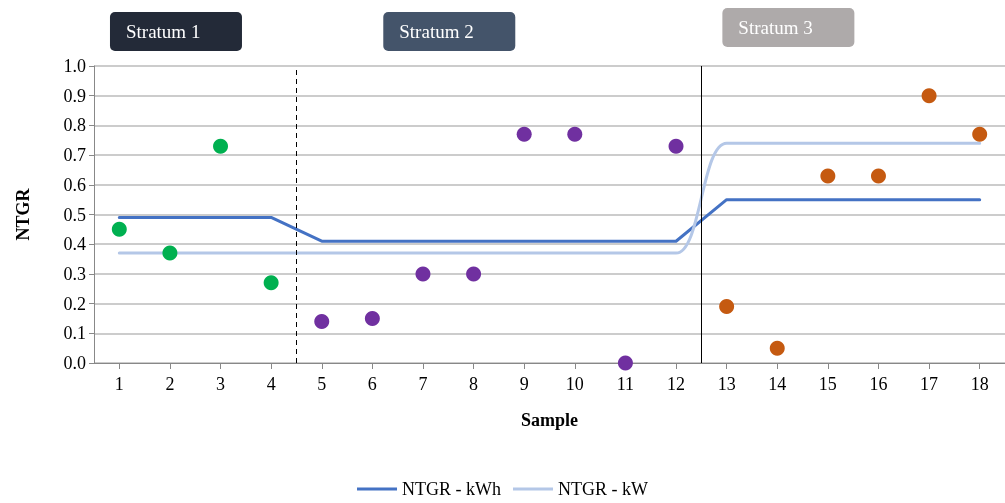  Describe the element at coordinates (74, 273) in the screenshot. I see `y-tick-label: 0.3` at that location.